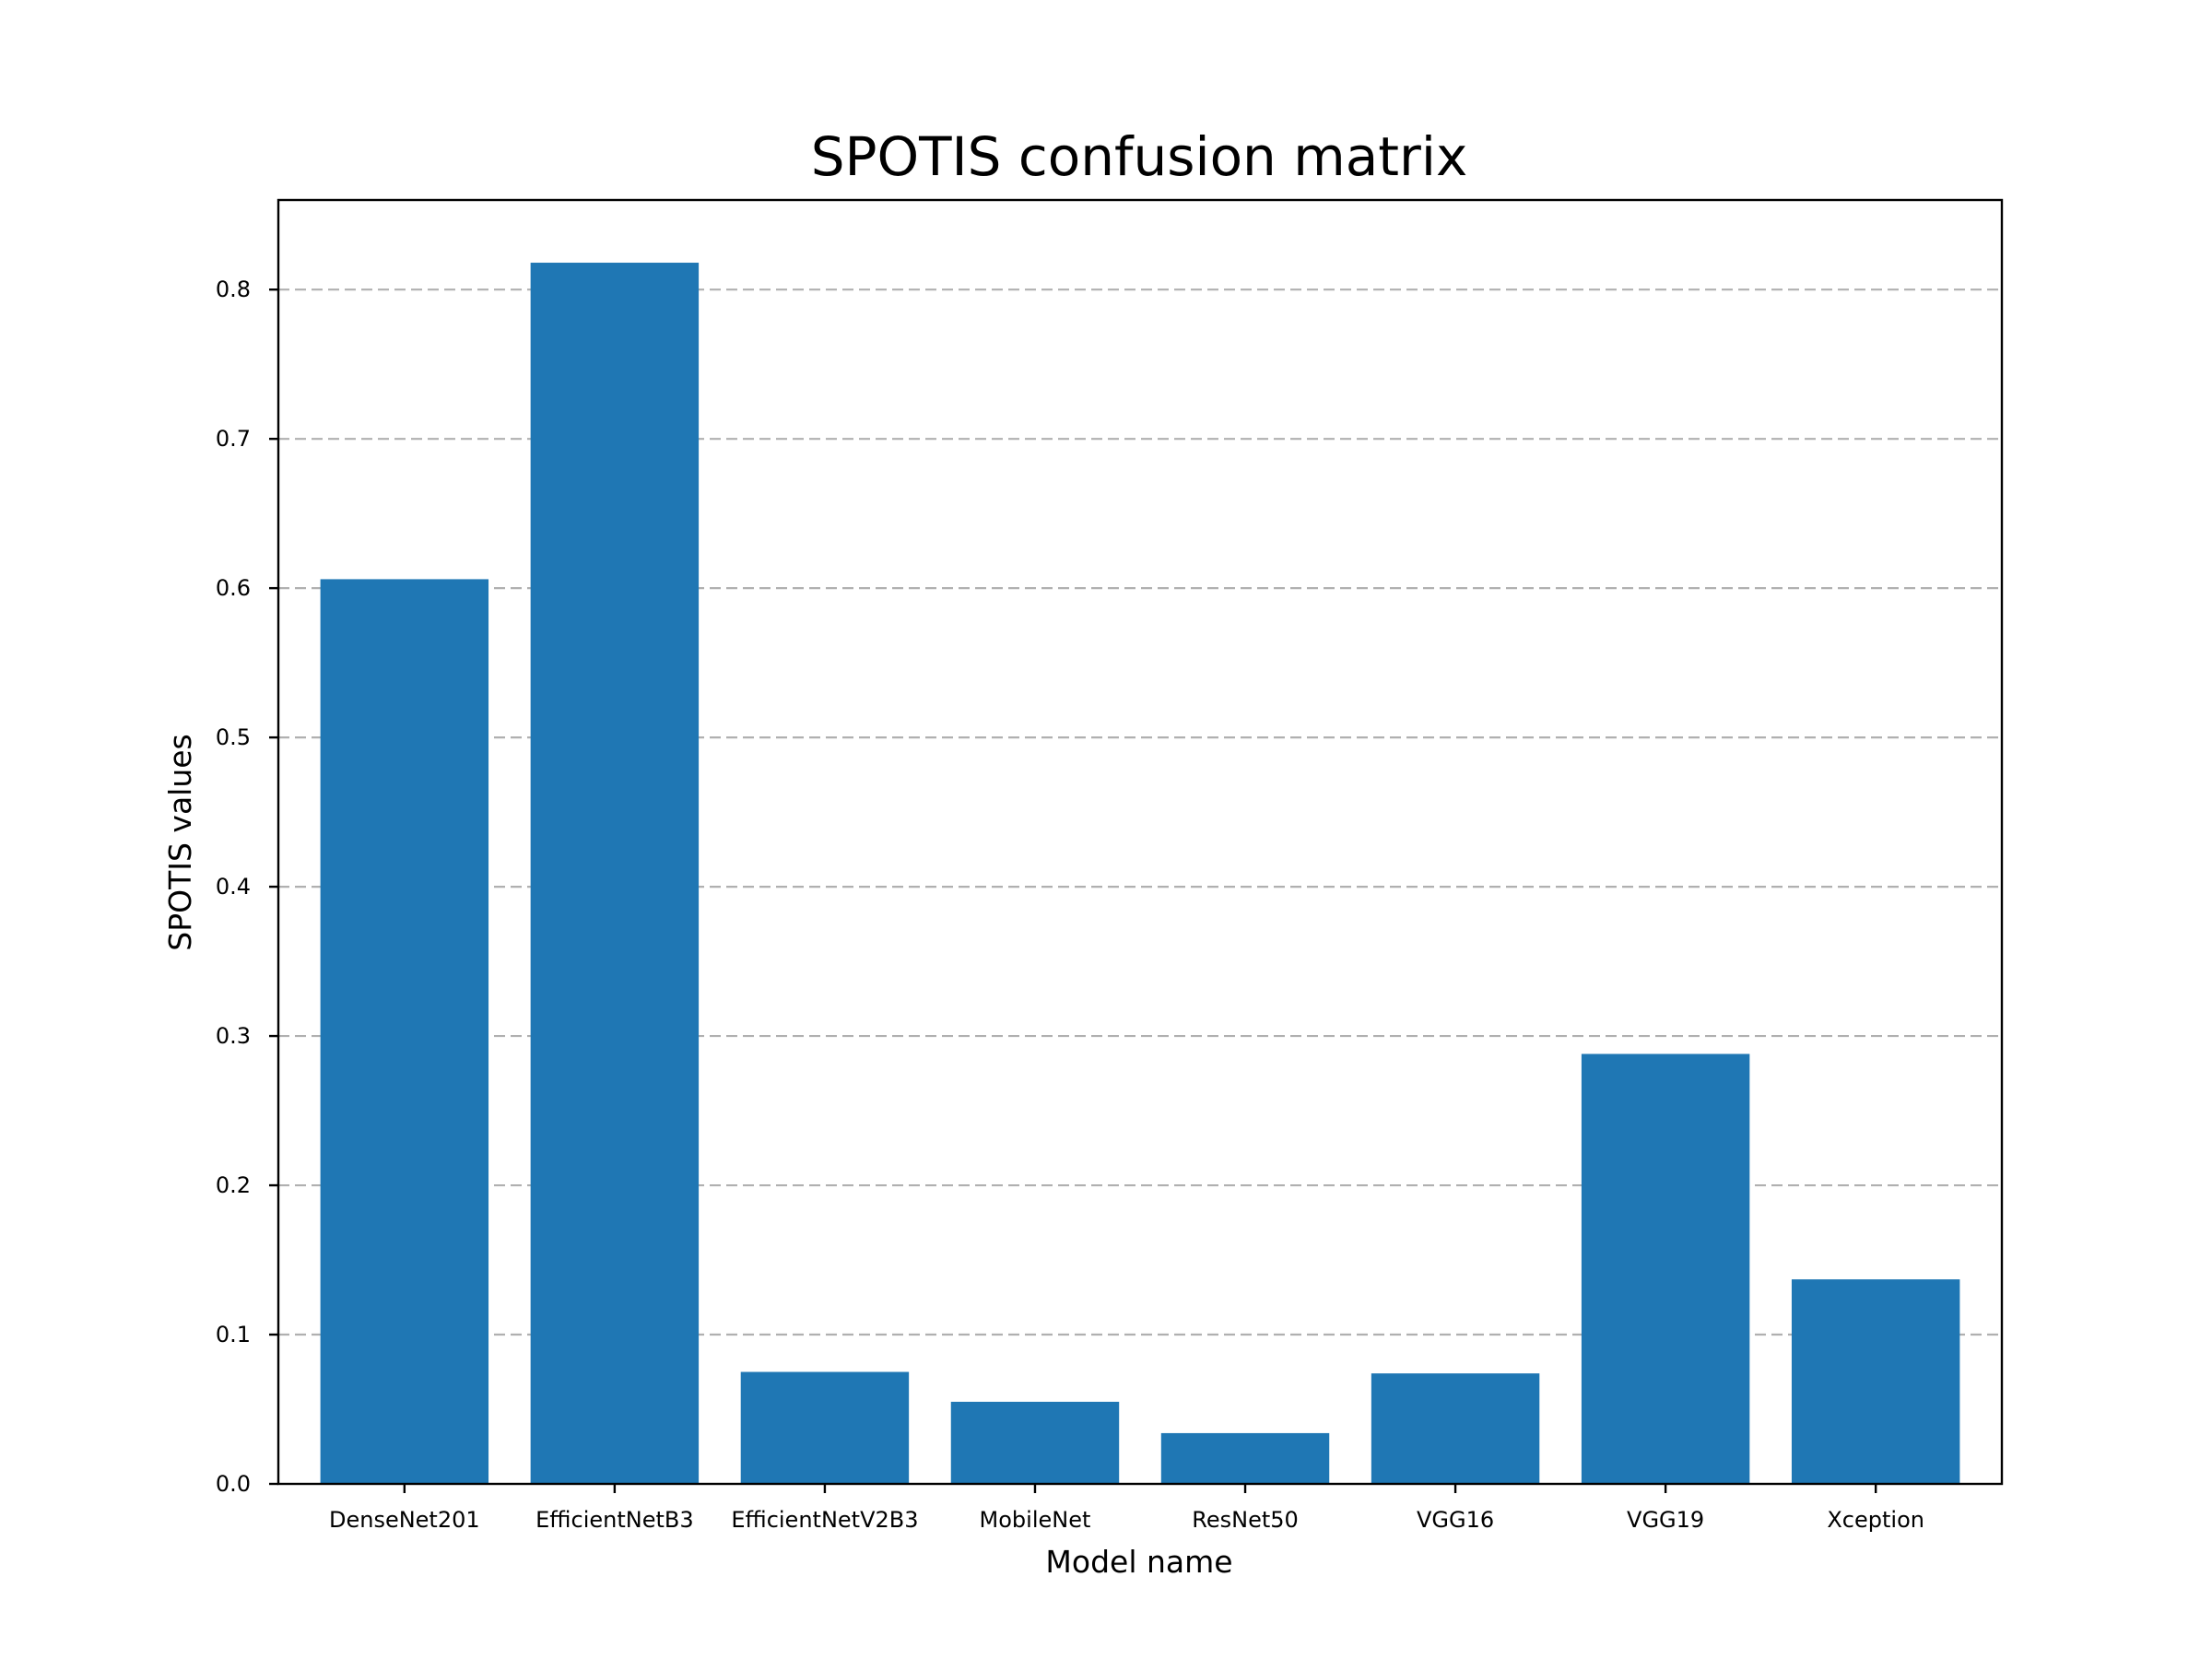 Image resolution: width=2212 pixels, height=1659 pixels. What do you see at coordinates (1665, 1520) in the screenshot?
I see `x-tick-label: VGG19` at bounding box center [1665, 1520].